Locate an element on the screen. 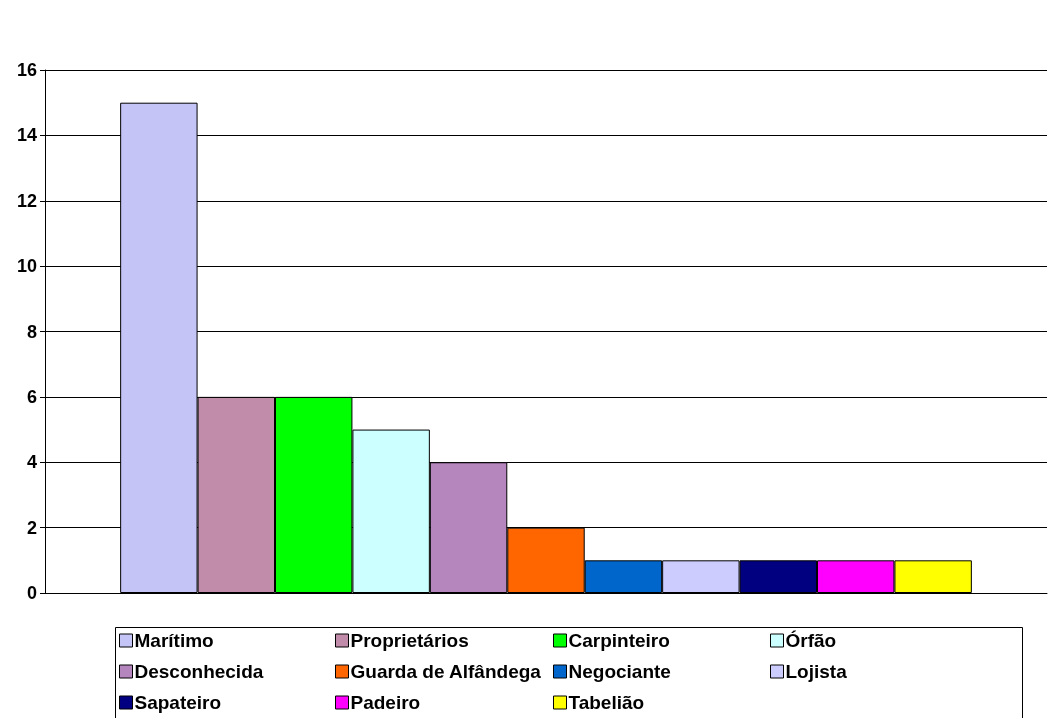 The width and height of the screenshot is (1062, 718). legend-label: Negociante is located at coordinates (619, 671).